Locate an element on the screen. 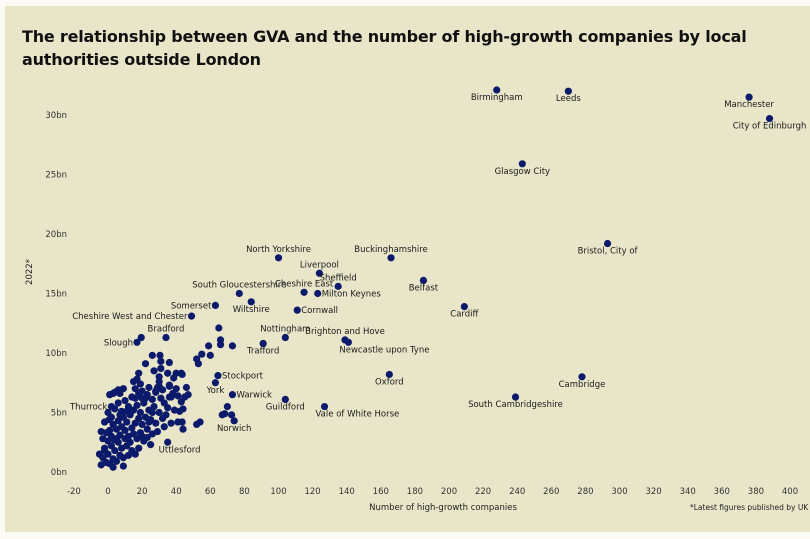 This screenshot has width=810, height=539. y-tick-label: 25bn is located at coordinates (56, 176).